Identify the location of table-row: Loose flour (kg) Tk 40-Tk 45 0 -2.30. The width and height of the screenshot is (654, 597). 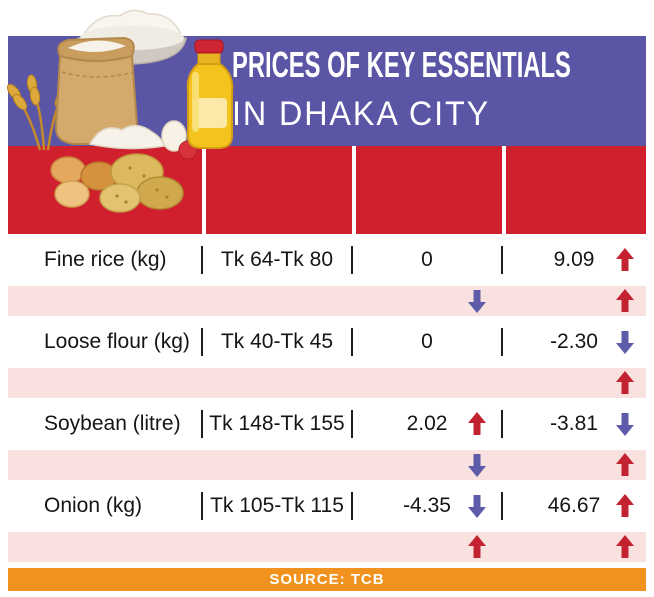
(327, 342).